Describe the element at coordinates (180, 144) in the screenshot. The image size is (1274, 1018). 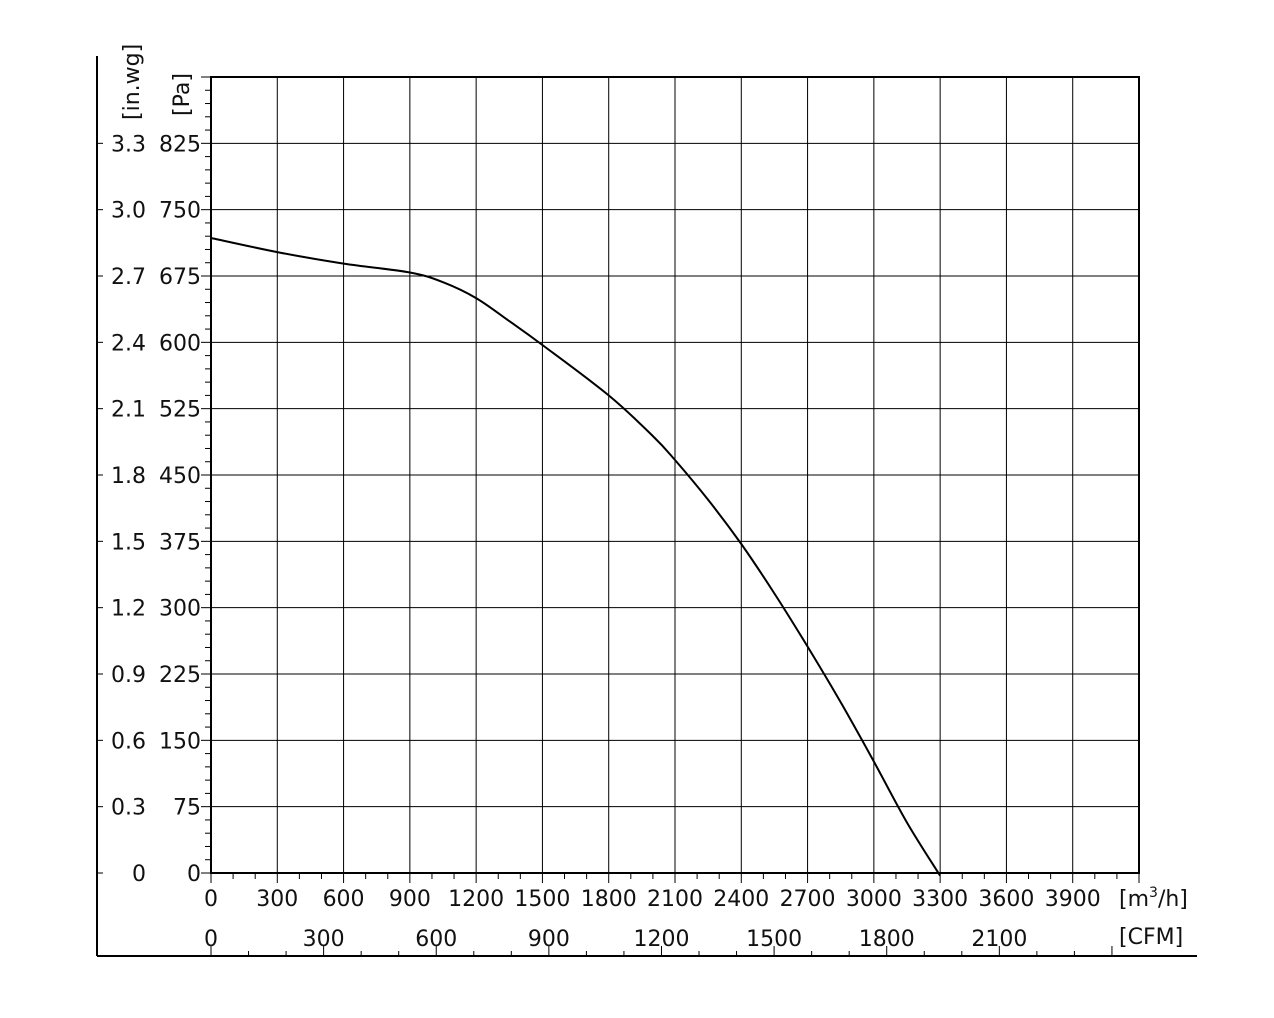
I see `y-tick-label-pa: 825` at that location.